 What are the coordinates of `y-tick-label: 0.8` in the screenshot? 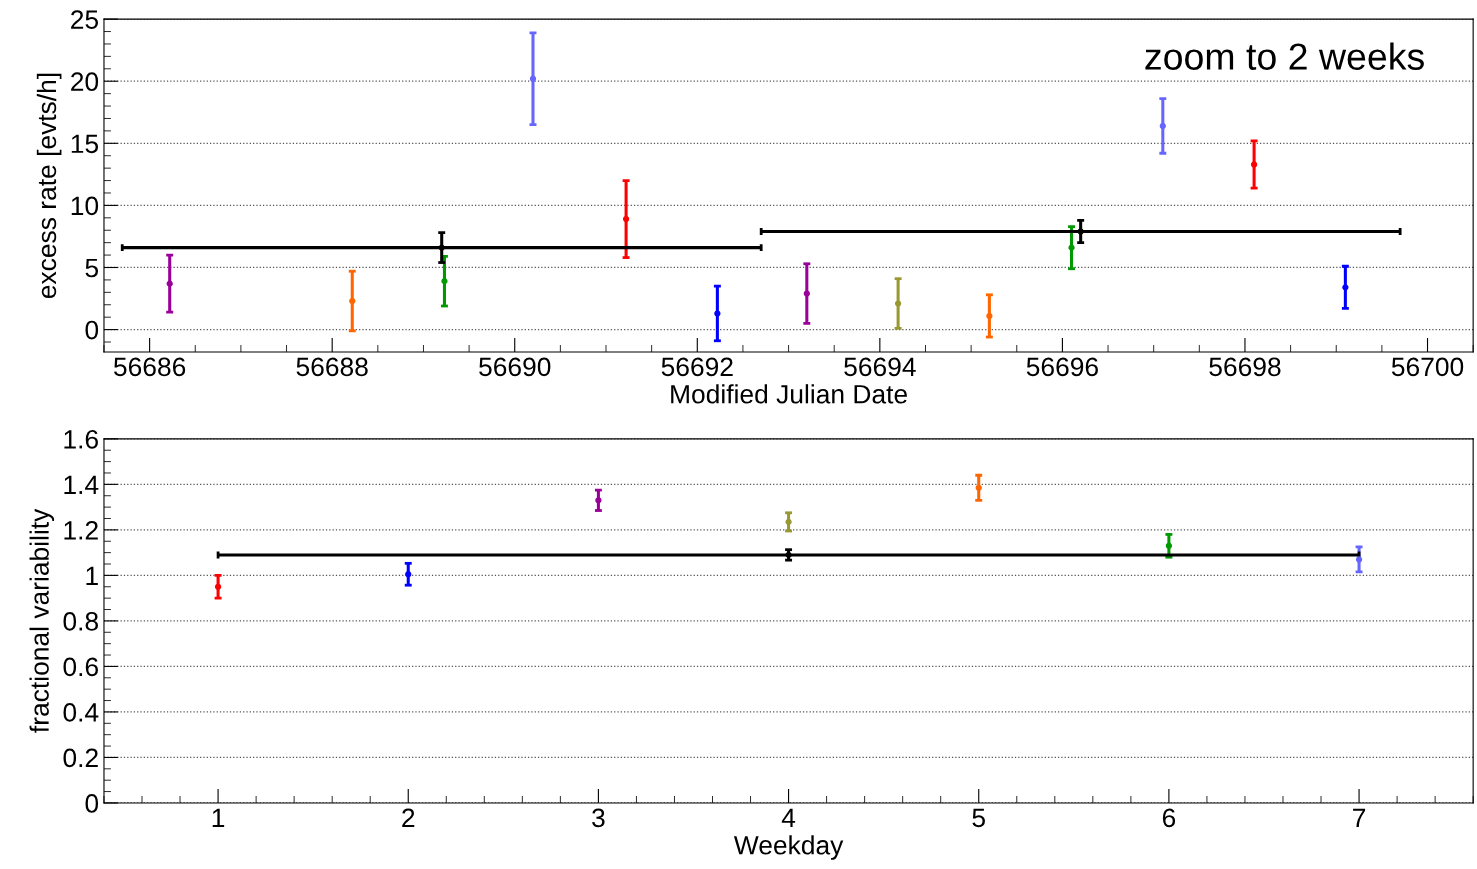 It's located at (80, 621).